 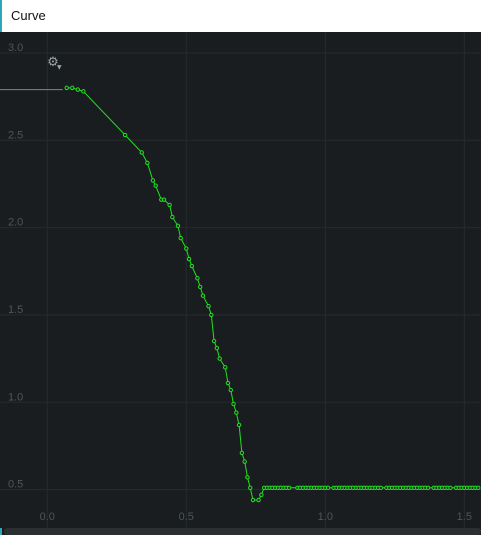 I want to click on y-tick-labels: 0.5 1.0 1.5 2.0 2.5 3.0, so click(x=15, y=266).